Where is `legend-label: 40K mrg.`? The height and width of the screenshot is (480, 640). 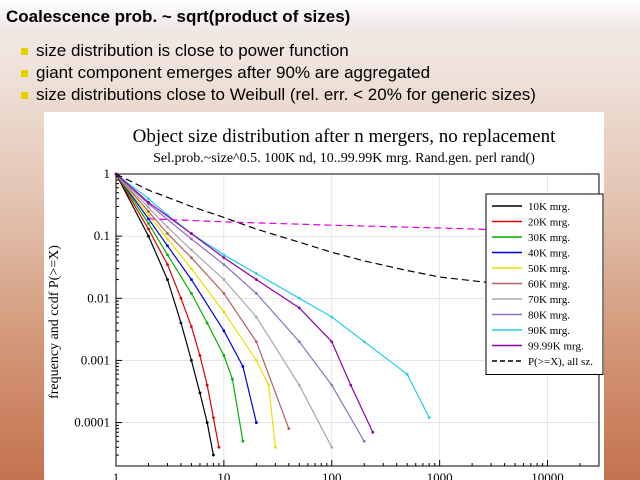 legend-label: 40K mrg. is located at coordinates (549, 254).